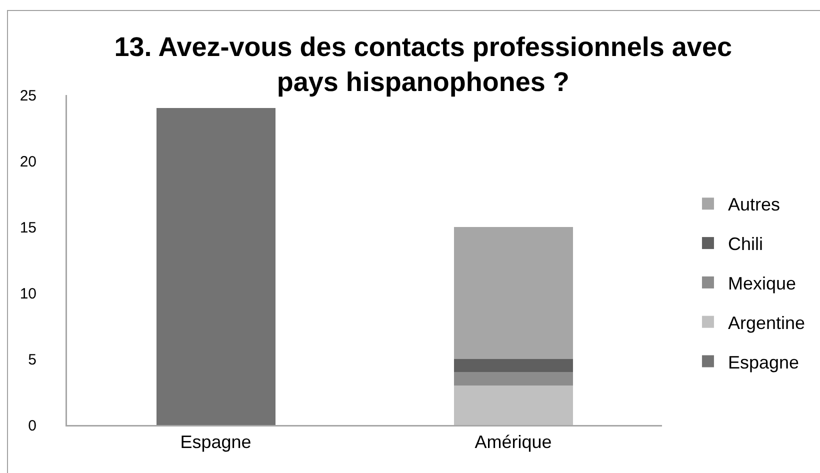 This screenshot has height=473, width=820. What do you see at coordinates (764, 362) in the screenshot?
I see `legend-label: Espagne` at bounding box center [764, 362].